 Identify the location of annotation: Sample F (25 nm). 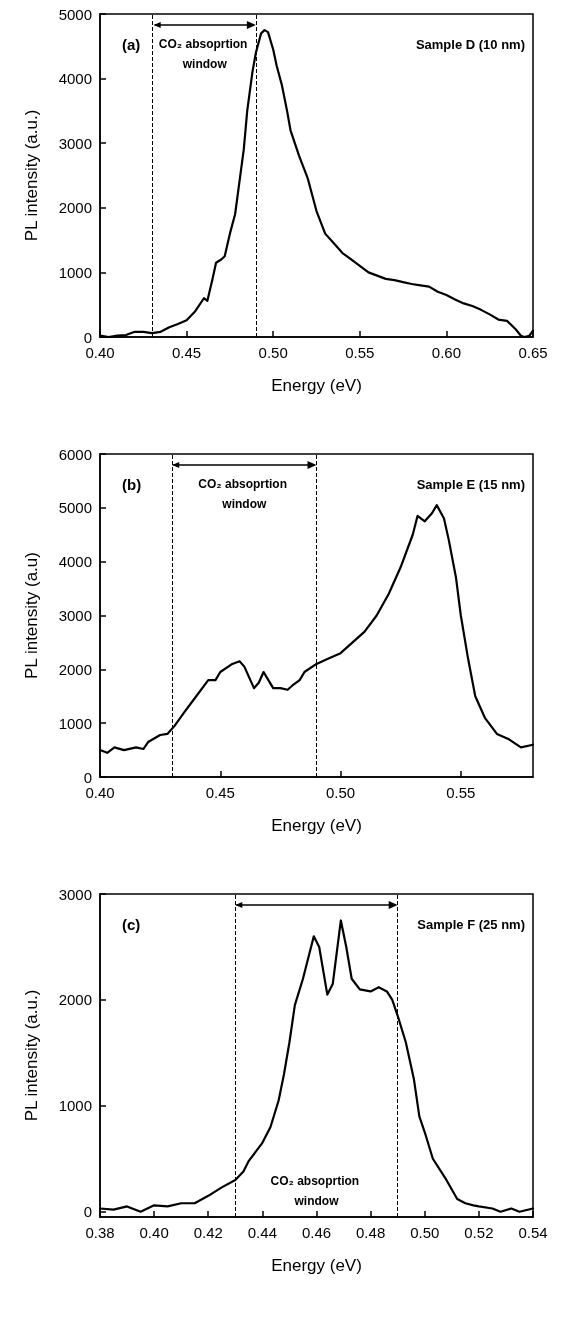
(471, 924).